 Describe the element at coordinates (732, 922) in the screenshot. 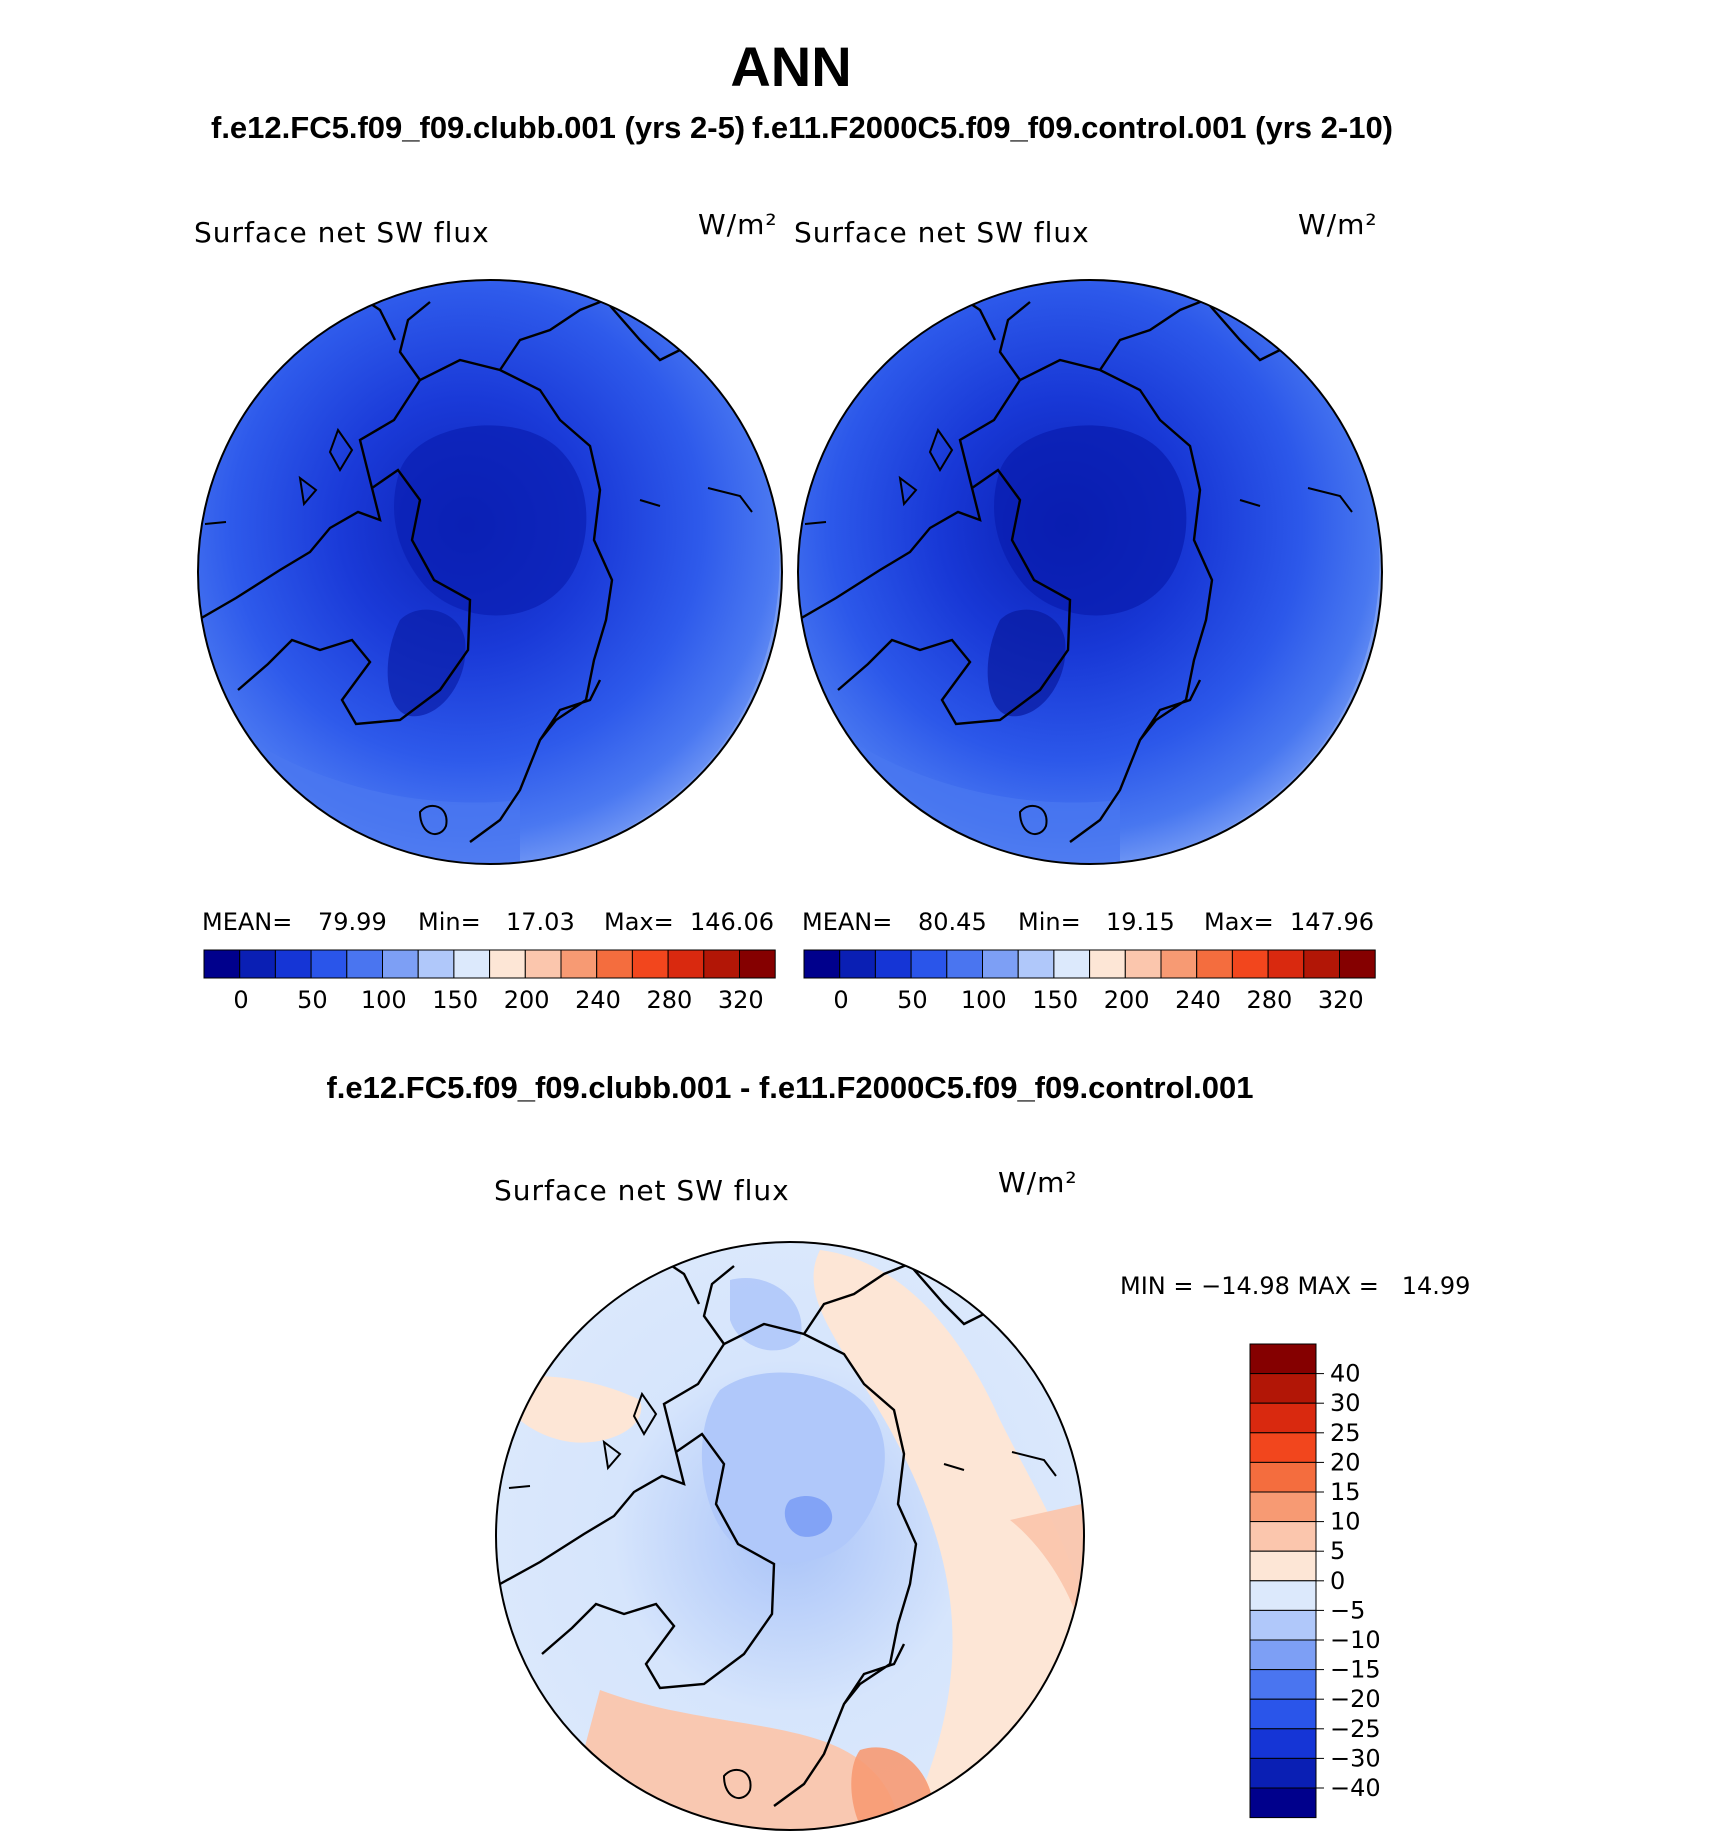

I see `stats-case1-max: 146.06` at that location.